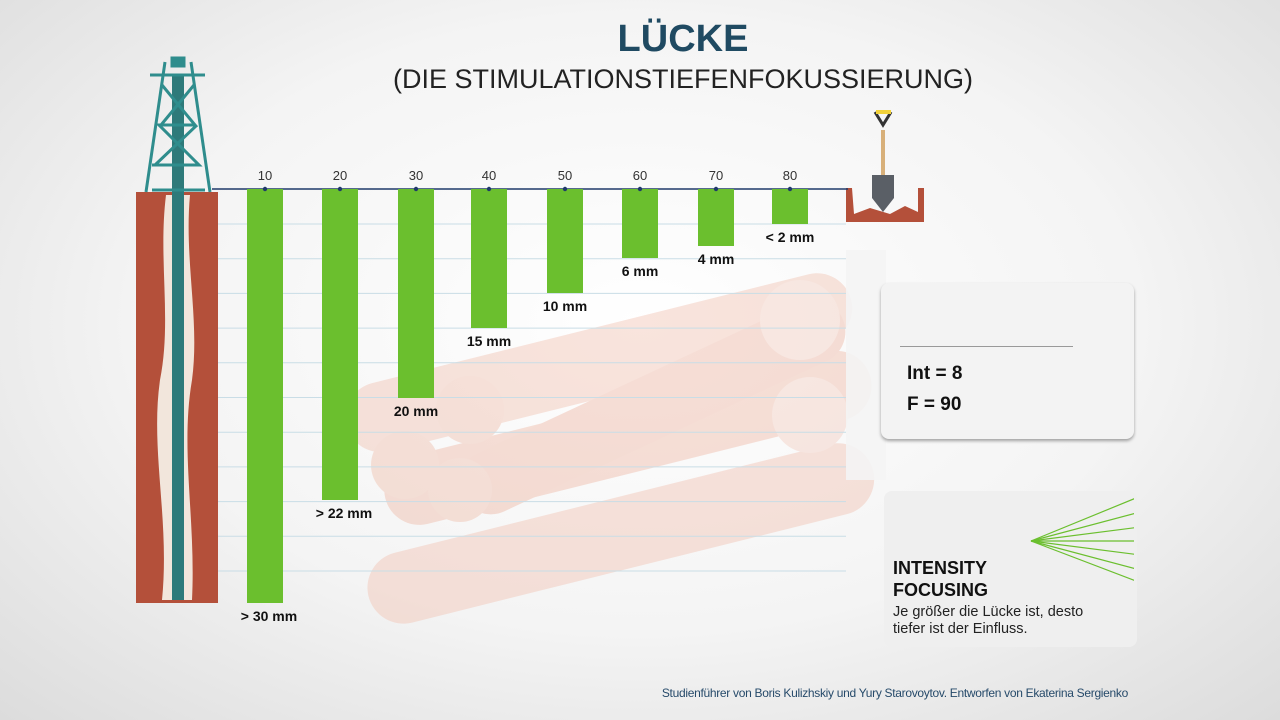 The width and height of the screenshot is (1280, 720). What do you see at coordinates (640, 271) in the screenshot?
I see `gap-label: 6 mm` at bounding box center [640, 271].